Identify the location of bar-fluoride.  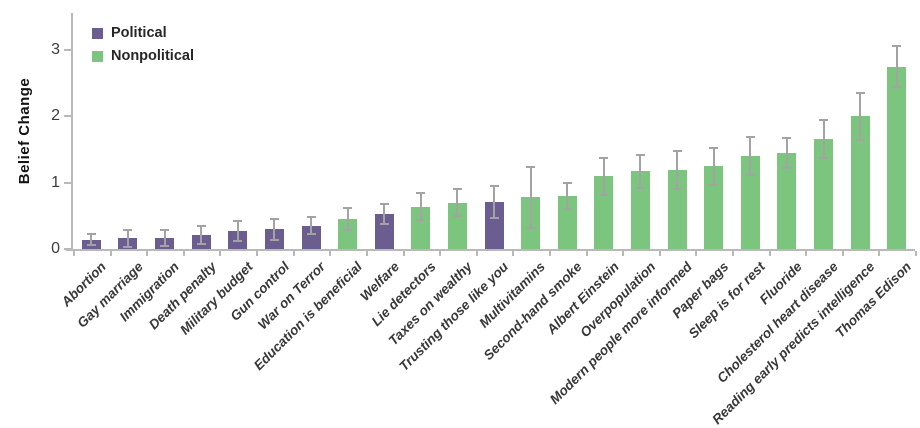
(787, 200).